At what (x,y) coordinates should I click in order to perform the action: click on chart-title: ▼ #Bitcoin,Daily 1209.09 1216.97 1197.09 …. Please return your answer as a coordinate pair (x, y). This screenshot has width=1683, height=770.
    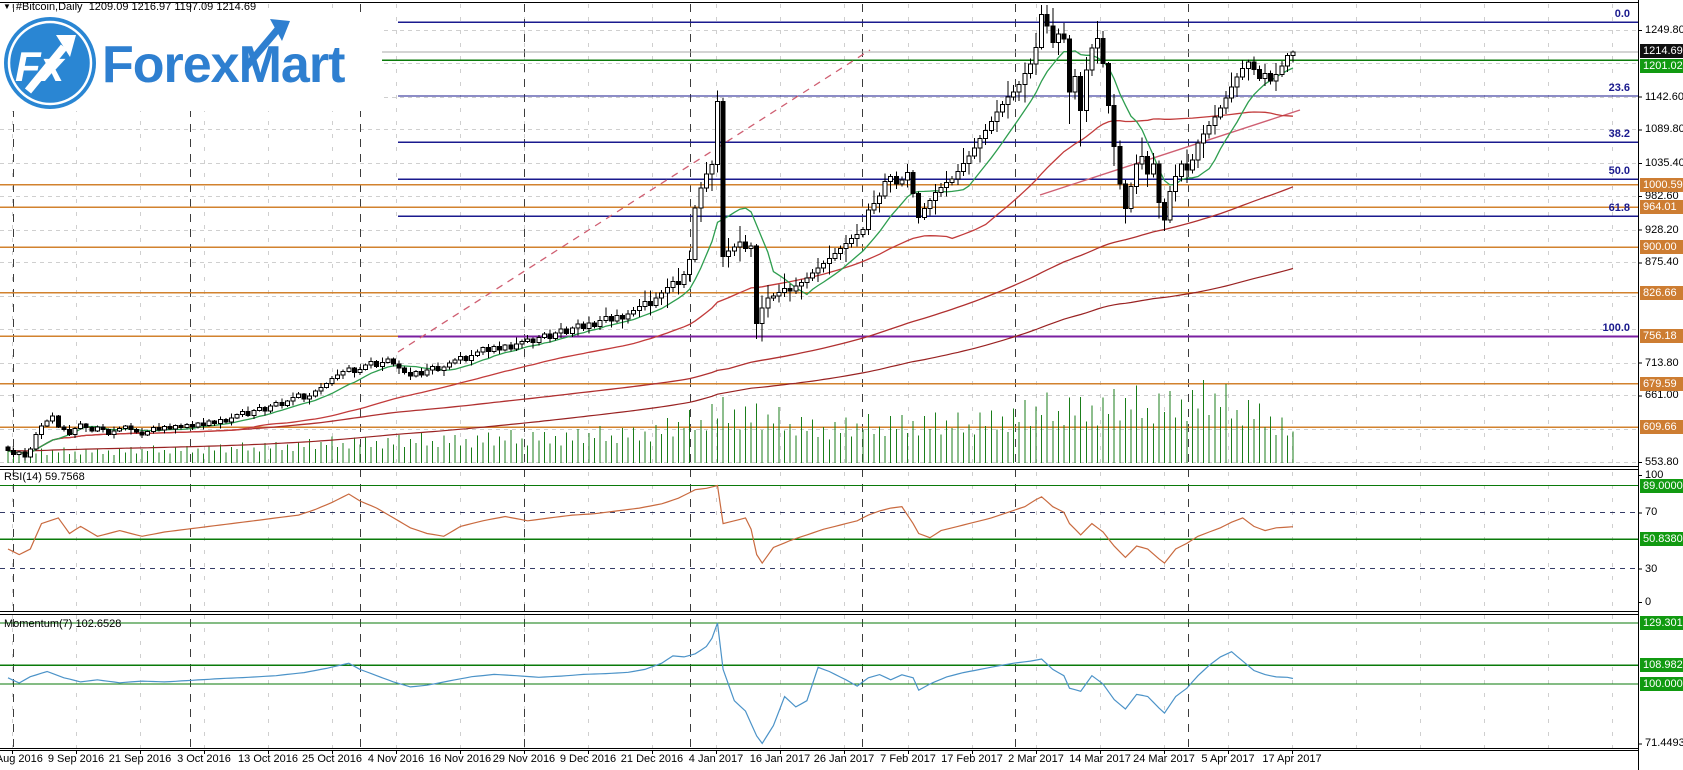
    Looking at the image, I should click on (129, 7).